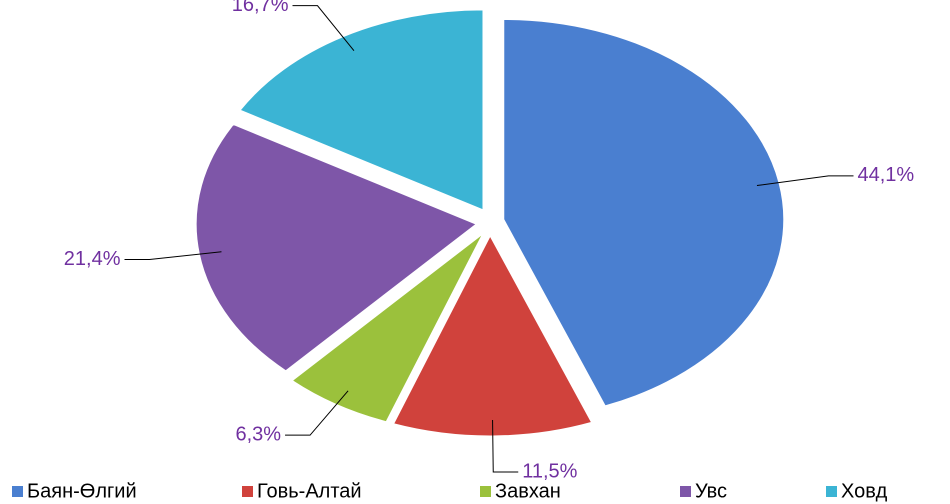 The width and height of the screenshot is (950, 504). What do you see at coordinates (309, 491) in the screenshot?
I see `legend-label: Говь-Алтай` at bounding box center [309, 491].